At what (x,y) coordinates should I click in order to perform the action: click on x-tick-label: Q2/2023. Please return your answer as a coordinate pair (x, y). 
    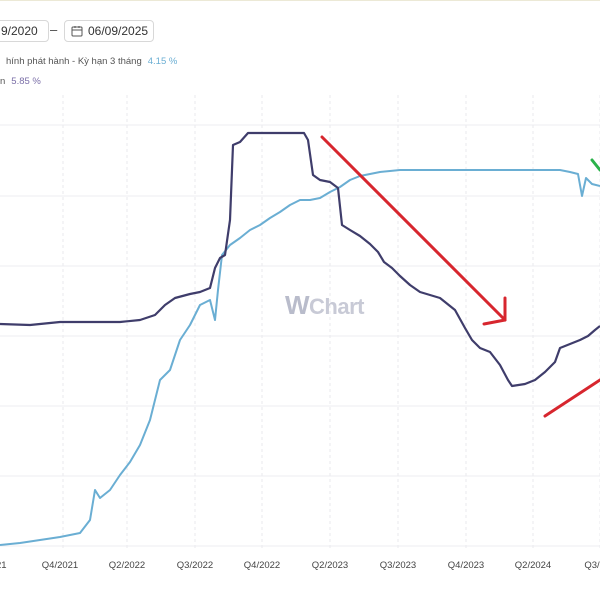
    Looking at the image, I should click on (330, 565).